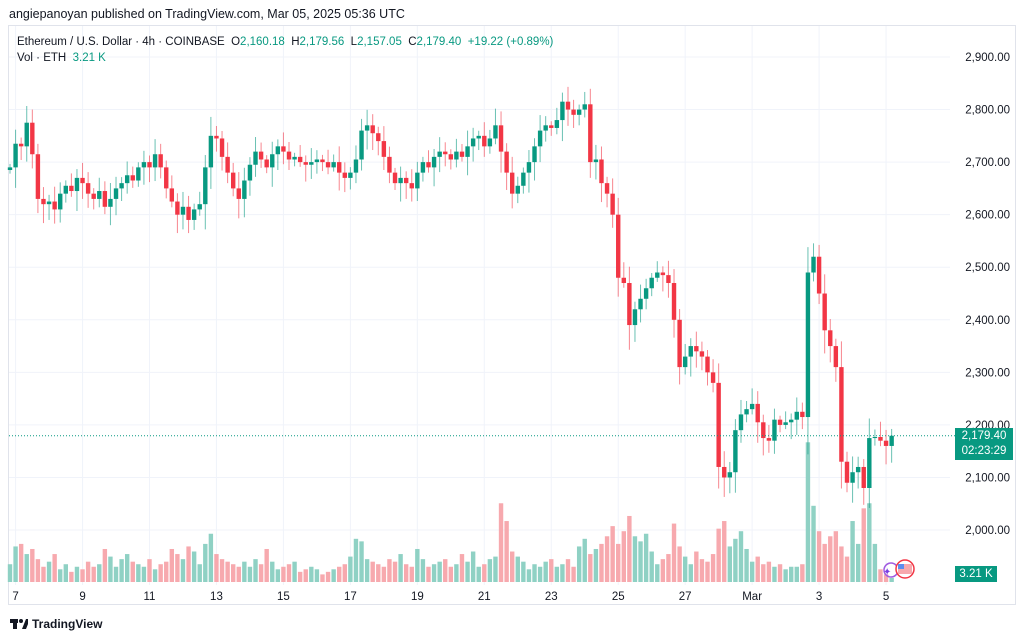  I want to click on symbol-title: Ethereum / U.S. Dollar · 4h · COINBASE, so click(121, 42).